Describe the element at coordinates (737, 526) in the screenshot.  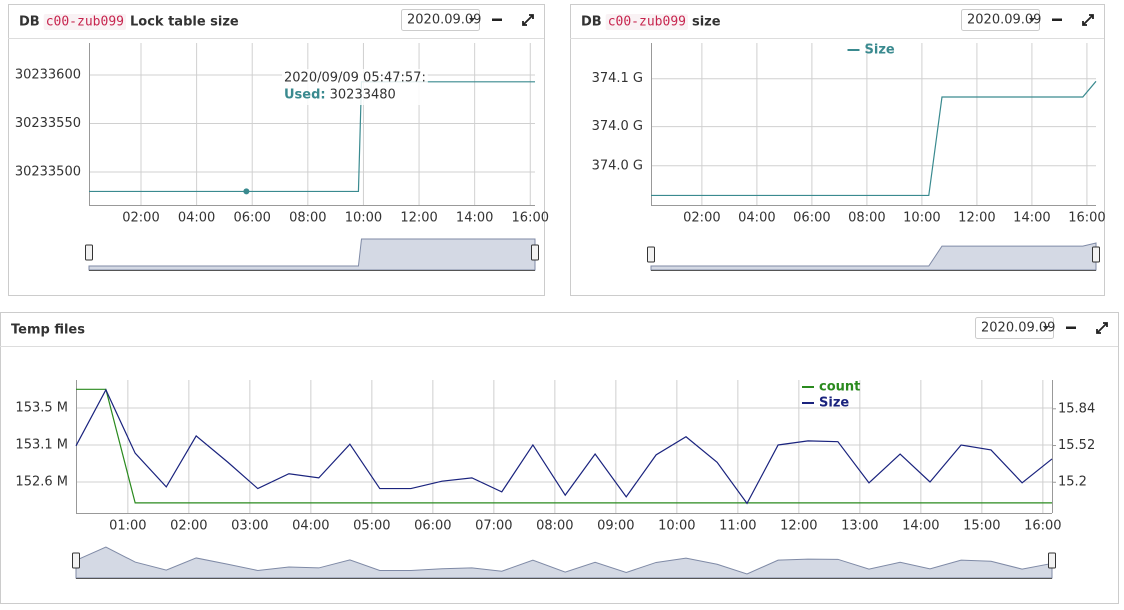
I see `x-tick-label: 11:00` at that location.